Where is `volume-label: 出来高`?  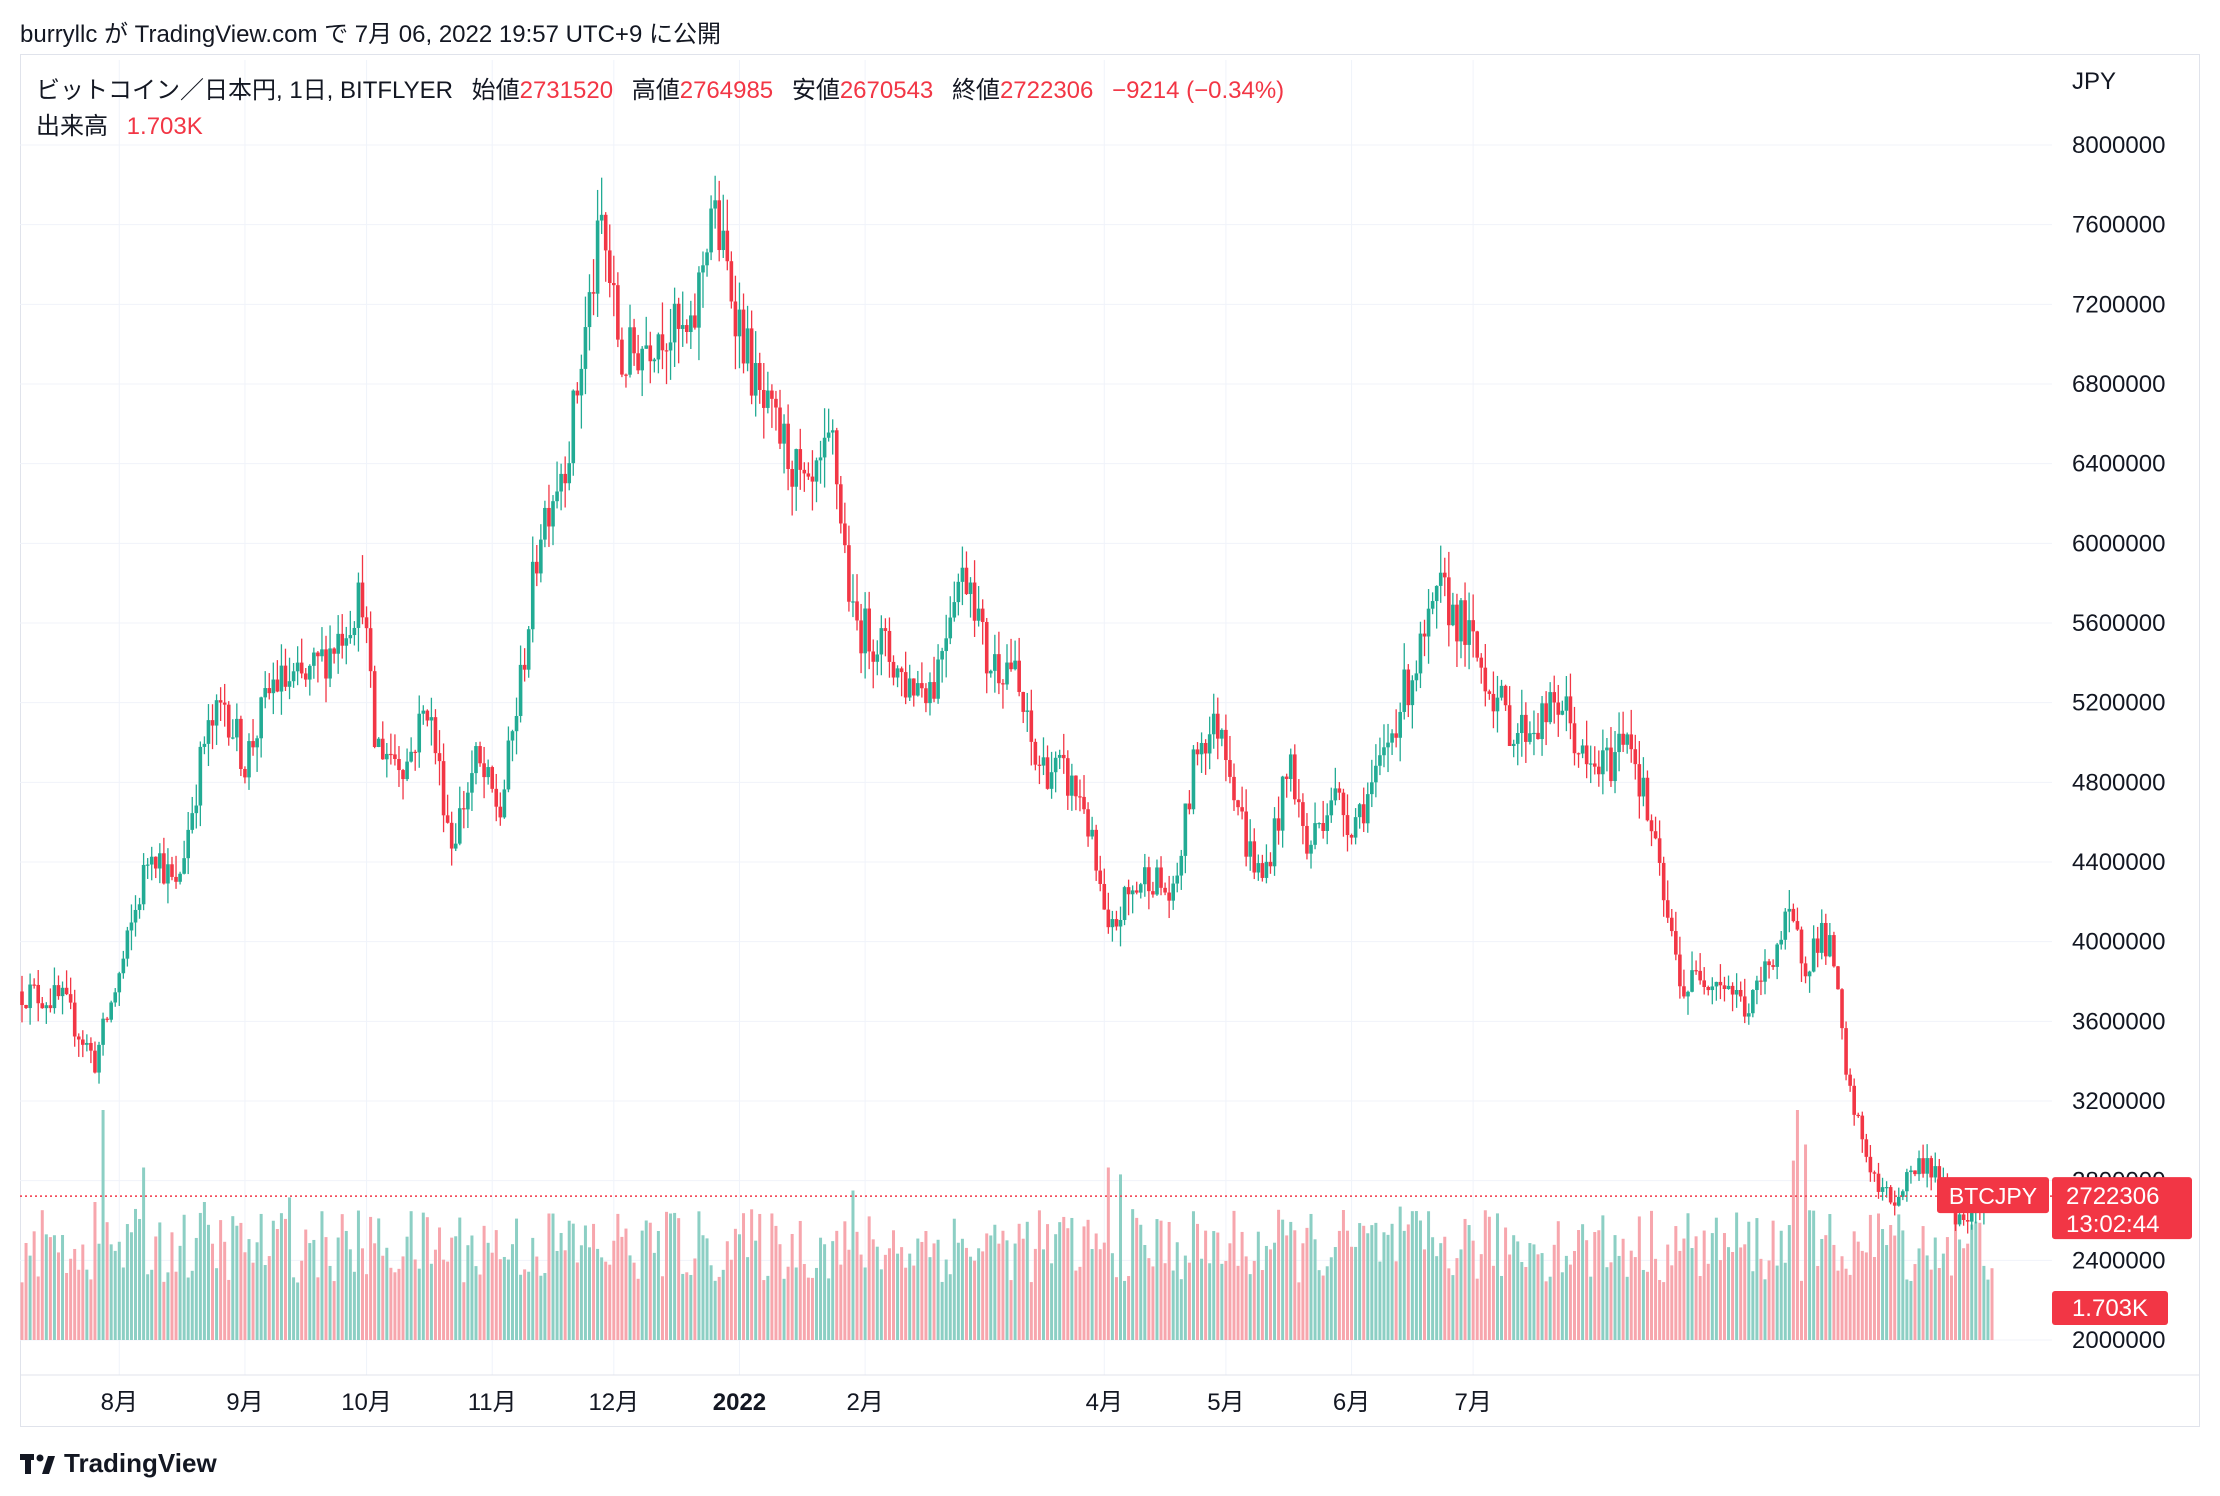 volume-label: 出来高 is located at coordinates (72, 126).